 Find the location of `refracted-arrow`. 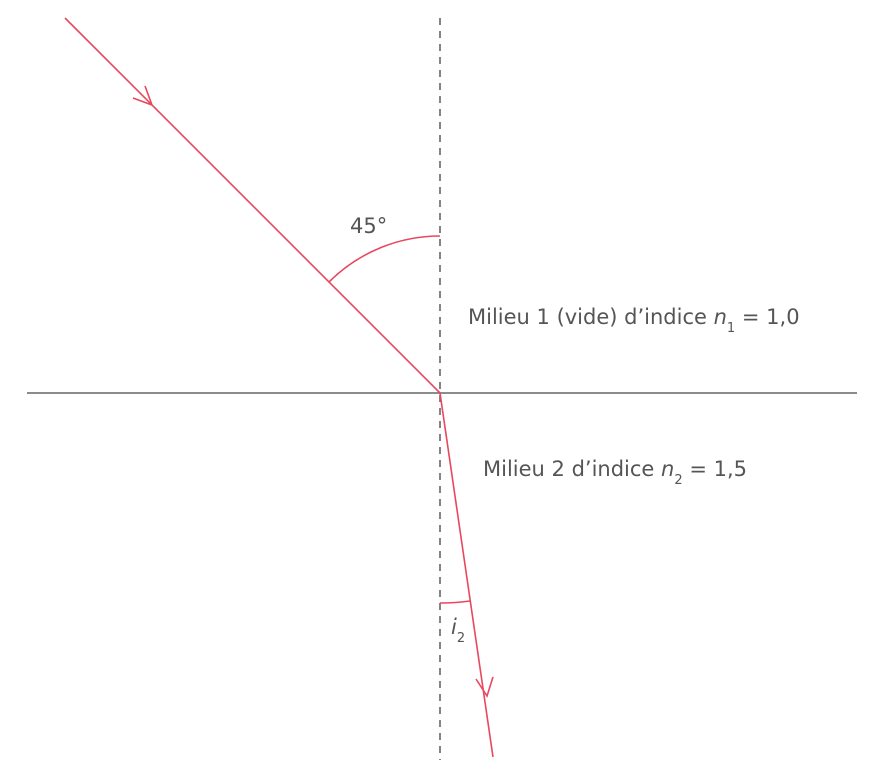

refracted-arrow is located at coordinates (484, 687).